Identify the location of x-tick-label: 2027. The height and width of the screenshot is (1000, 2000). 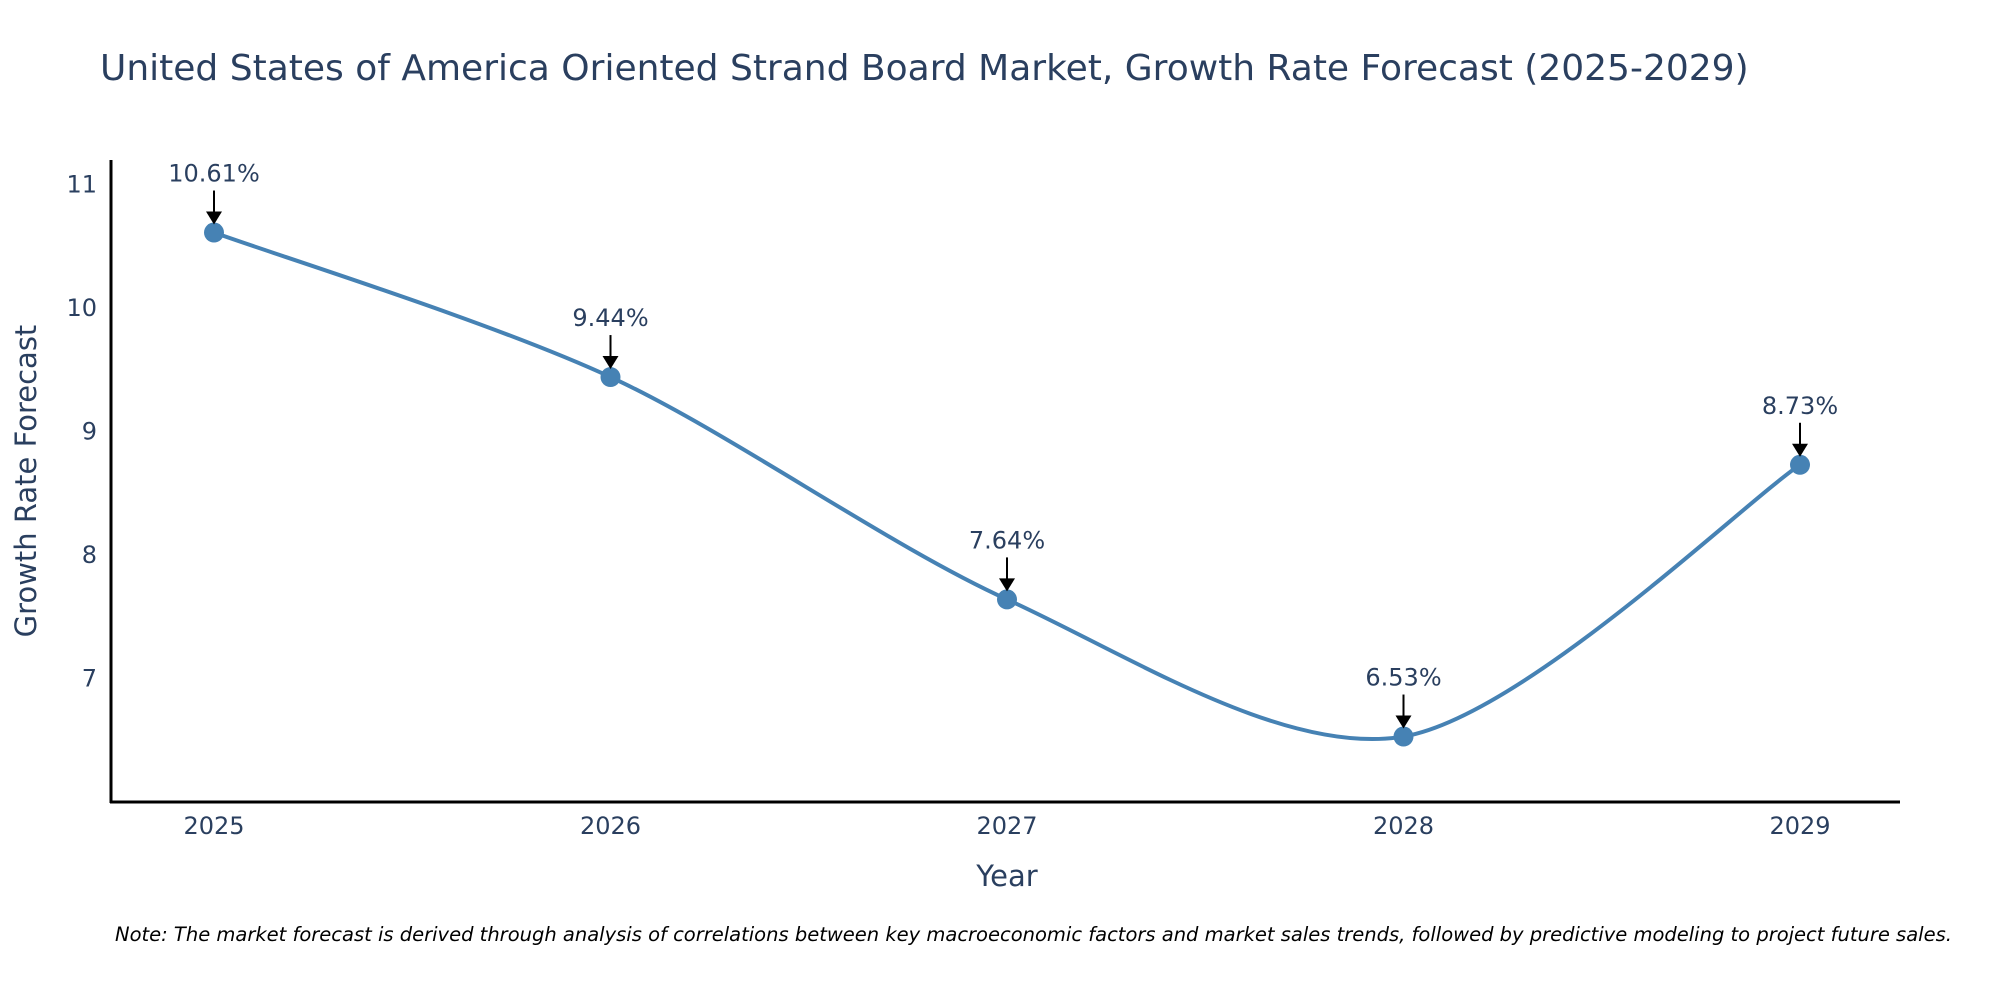
(1006, 826).